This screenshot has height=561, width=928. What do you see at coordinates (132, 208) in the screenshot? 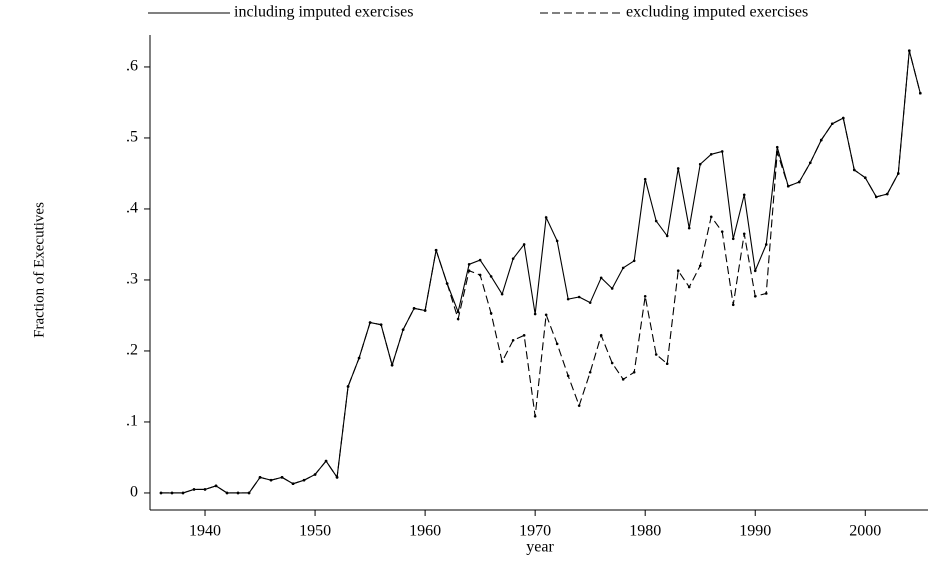
I see `y-tick-label: .4` at bounding box center [132, 208].